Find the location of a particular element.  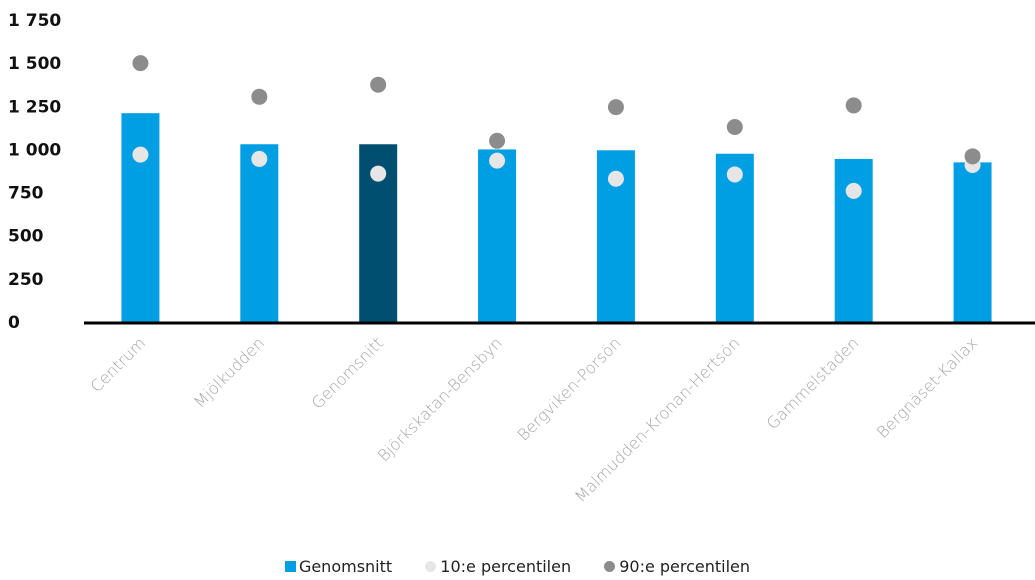

y-tick-label: 500 is located at coordinates (26, 237).